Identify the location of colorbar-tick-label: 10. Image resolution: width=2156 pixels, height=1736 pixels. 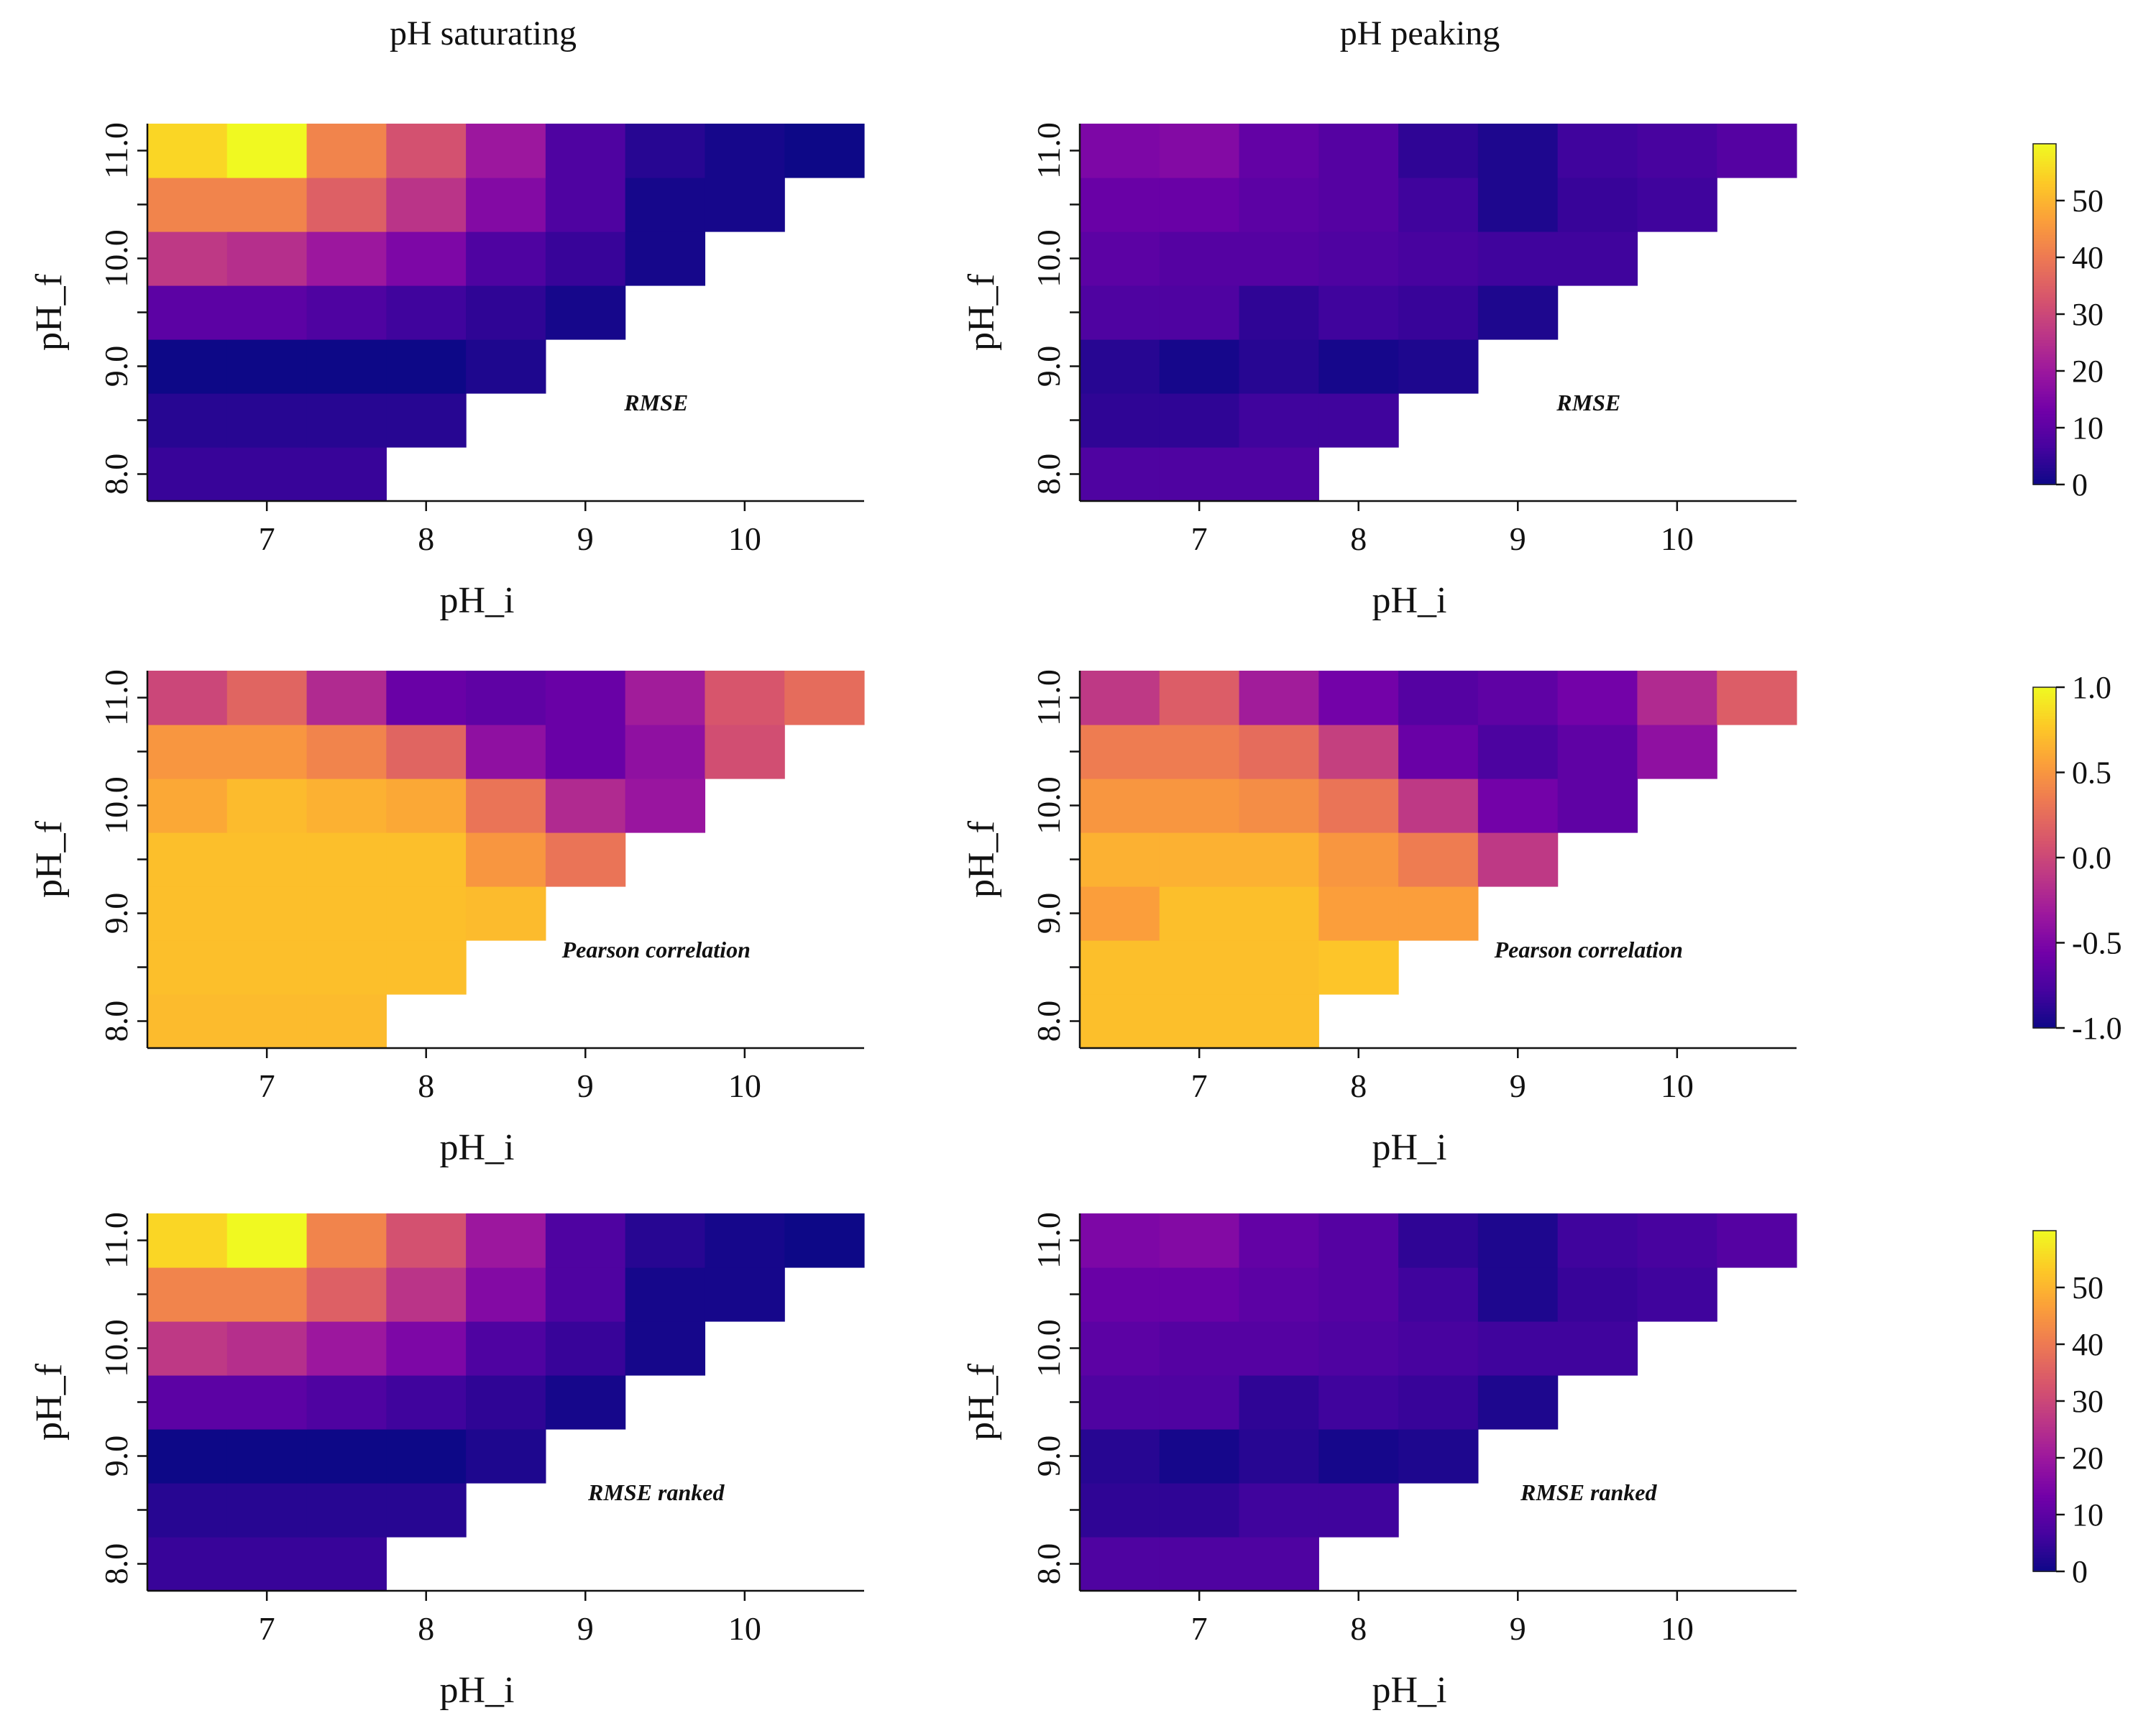
(2088, 1515).